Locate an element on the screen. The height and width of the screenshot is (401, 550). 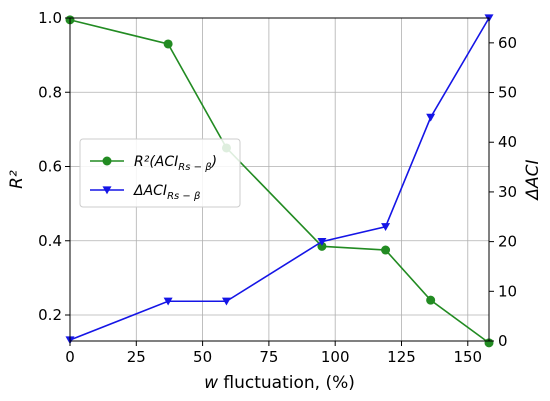
legend-label-0: R²(ACIRs − β) is located at coordinates (175, 163).